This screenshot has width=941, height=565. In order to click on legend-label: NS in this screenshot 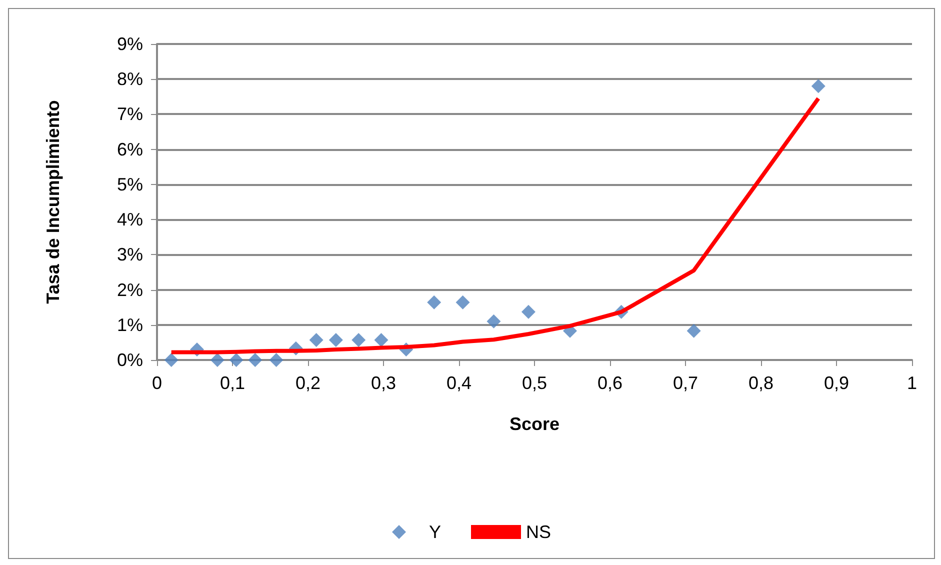, I will do `click(539, 532)`.